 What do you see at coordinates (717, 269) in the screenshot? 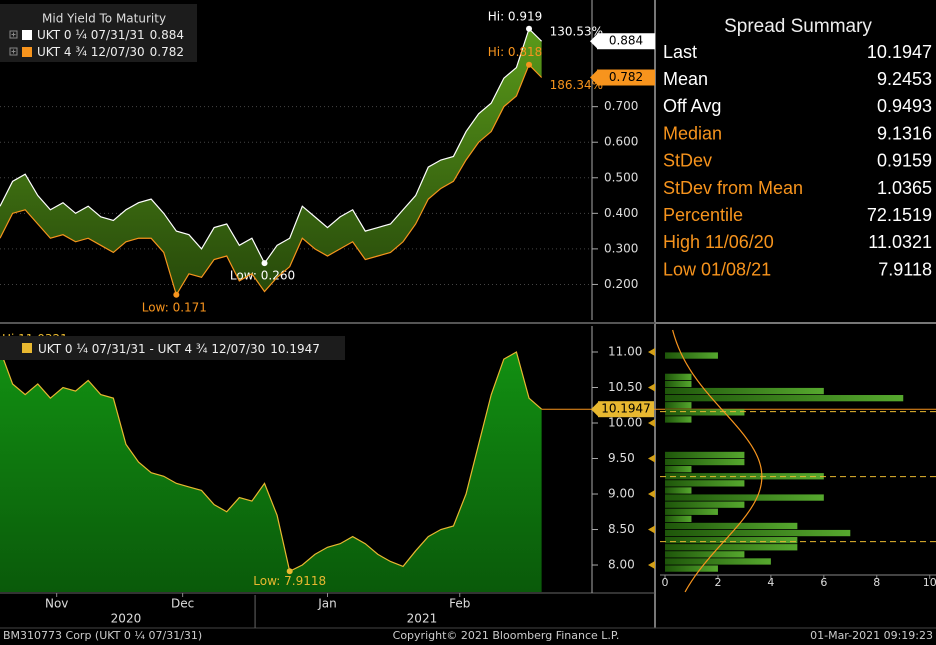
I see `summary-label: Low 01/08/21` at bounding box center [717, 269].